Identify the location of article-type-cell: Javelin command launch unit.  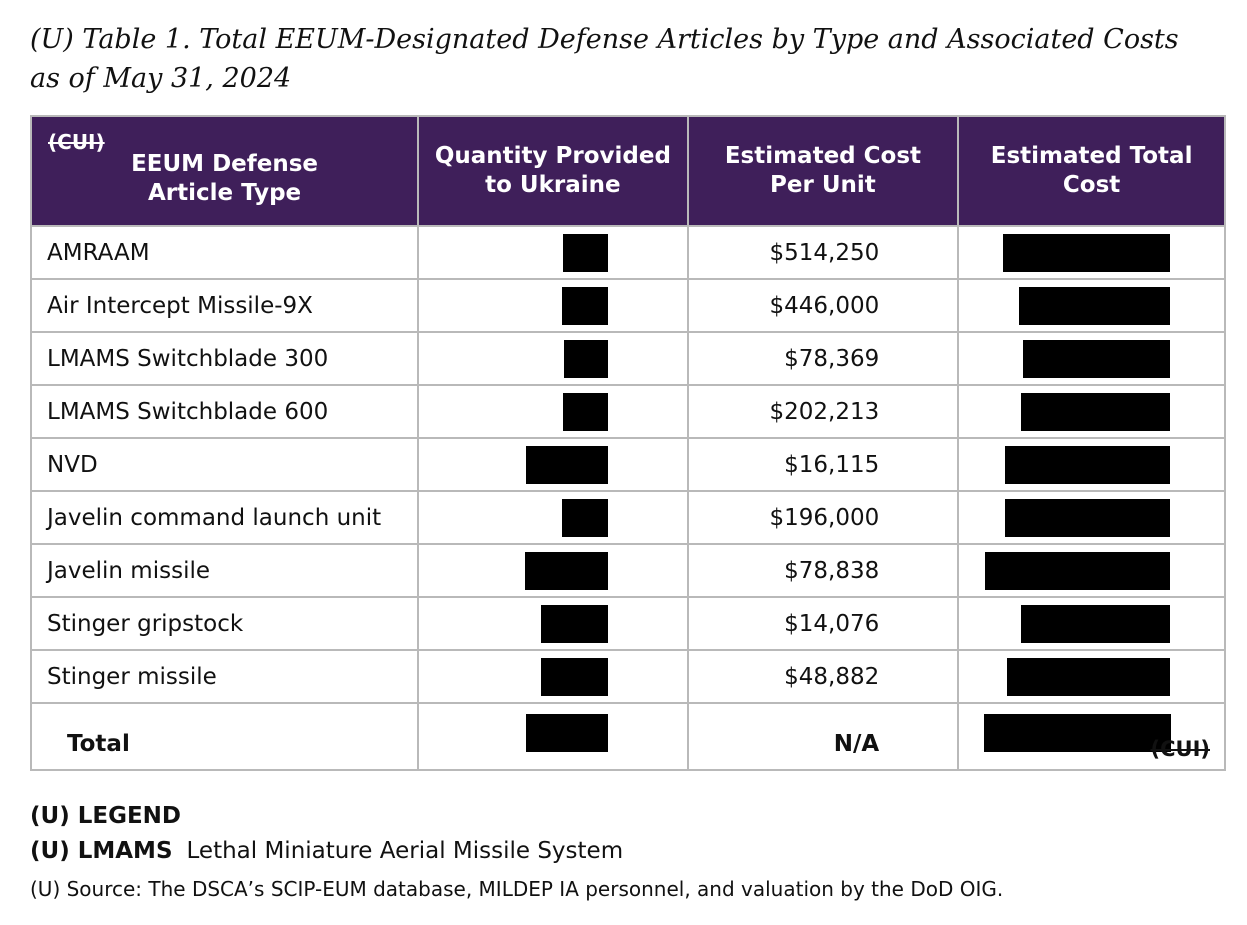
(224, 517).